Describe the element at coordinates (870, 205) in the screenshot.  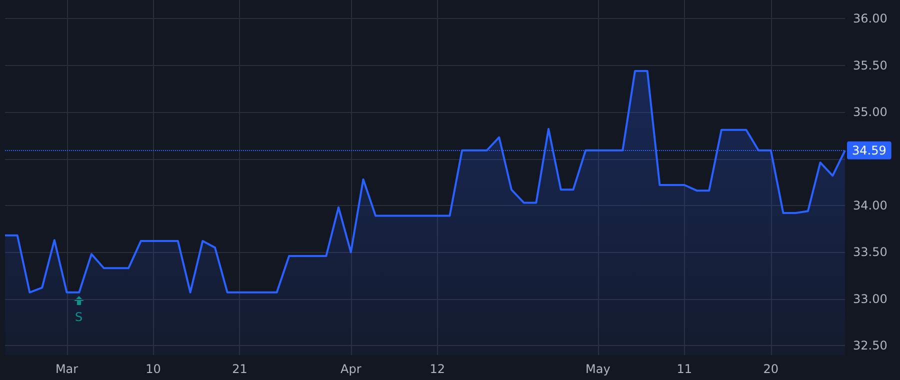
I see `y-tick-label: 34.00` at that location.